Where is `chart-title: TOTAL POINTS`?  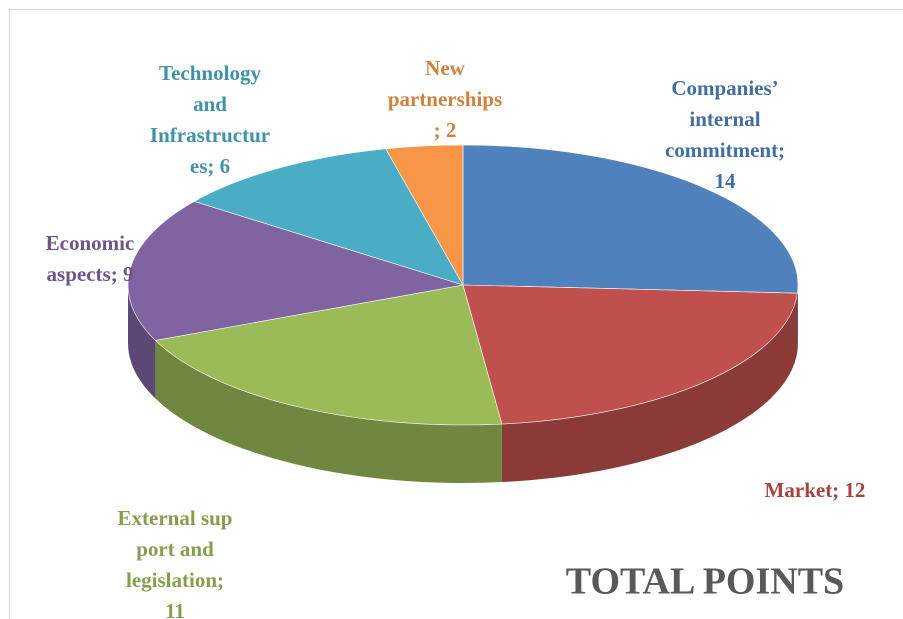
chart-title: TOTAL POINTS is located at coordinates (705, 582).